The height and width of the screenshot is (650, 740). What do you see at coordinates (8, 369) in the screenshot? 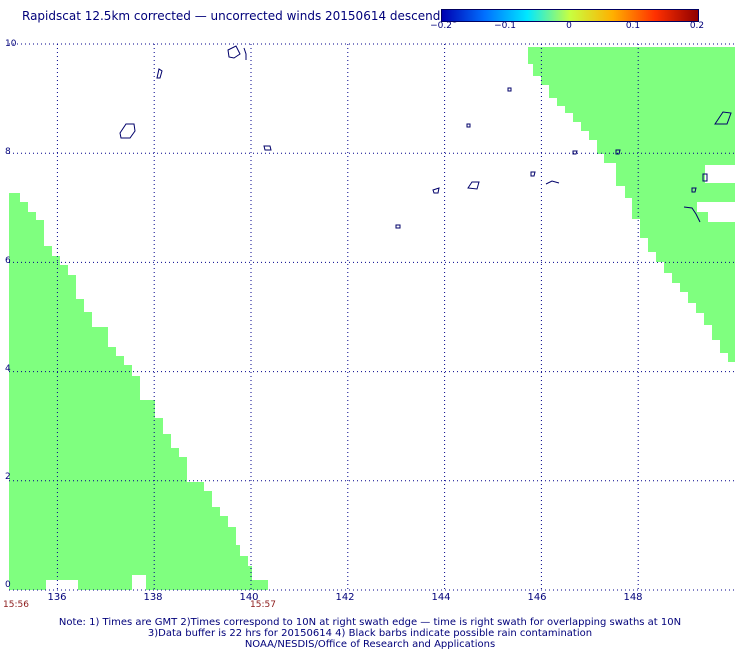
I see `lat-tick-label: 4` at bounding box center [8, 369].